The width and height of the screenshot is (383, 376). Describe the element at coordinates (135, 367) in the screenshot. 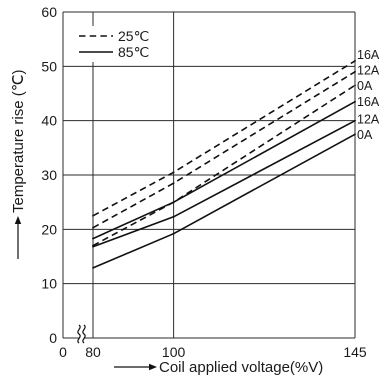

I see `x-axis-arrow` at that location.